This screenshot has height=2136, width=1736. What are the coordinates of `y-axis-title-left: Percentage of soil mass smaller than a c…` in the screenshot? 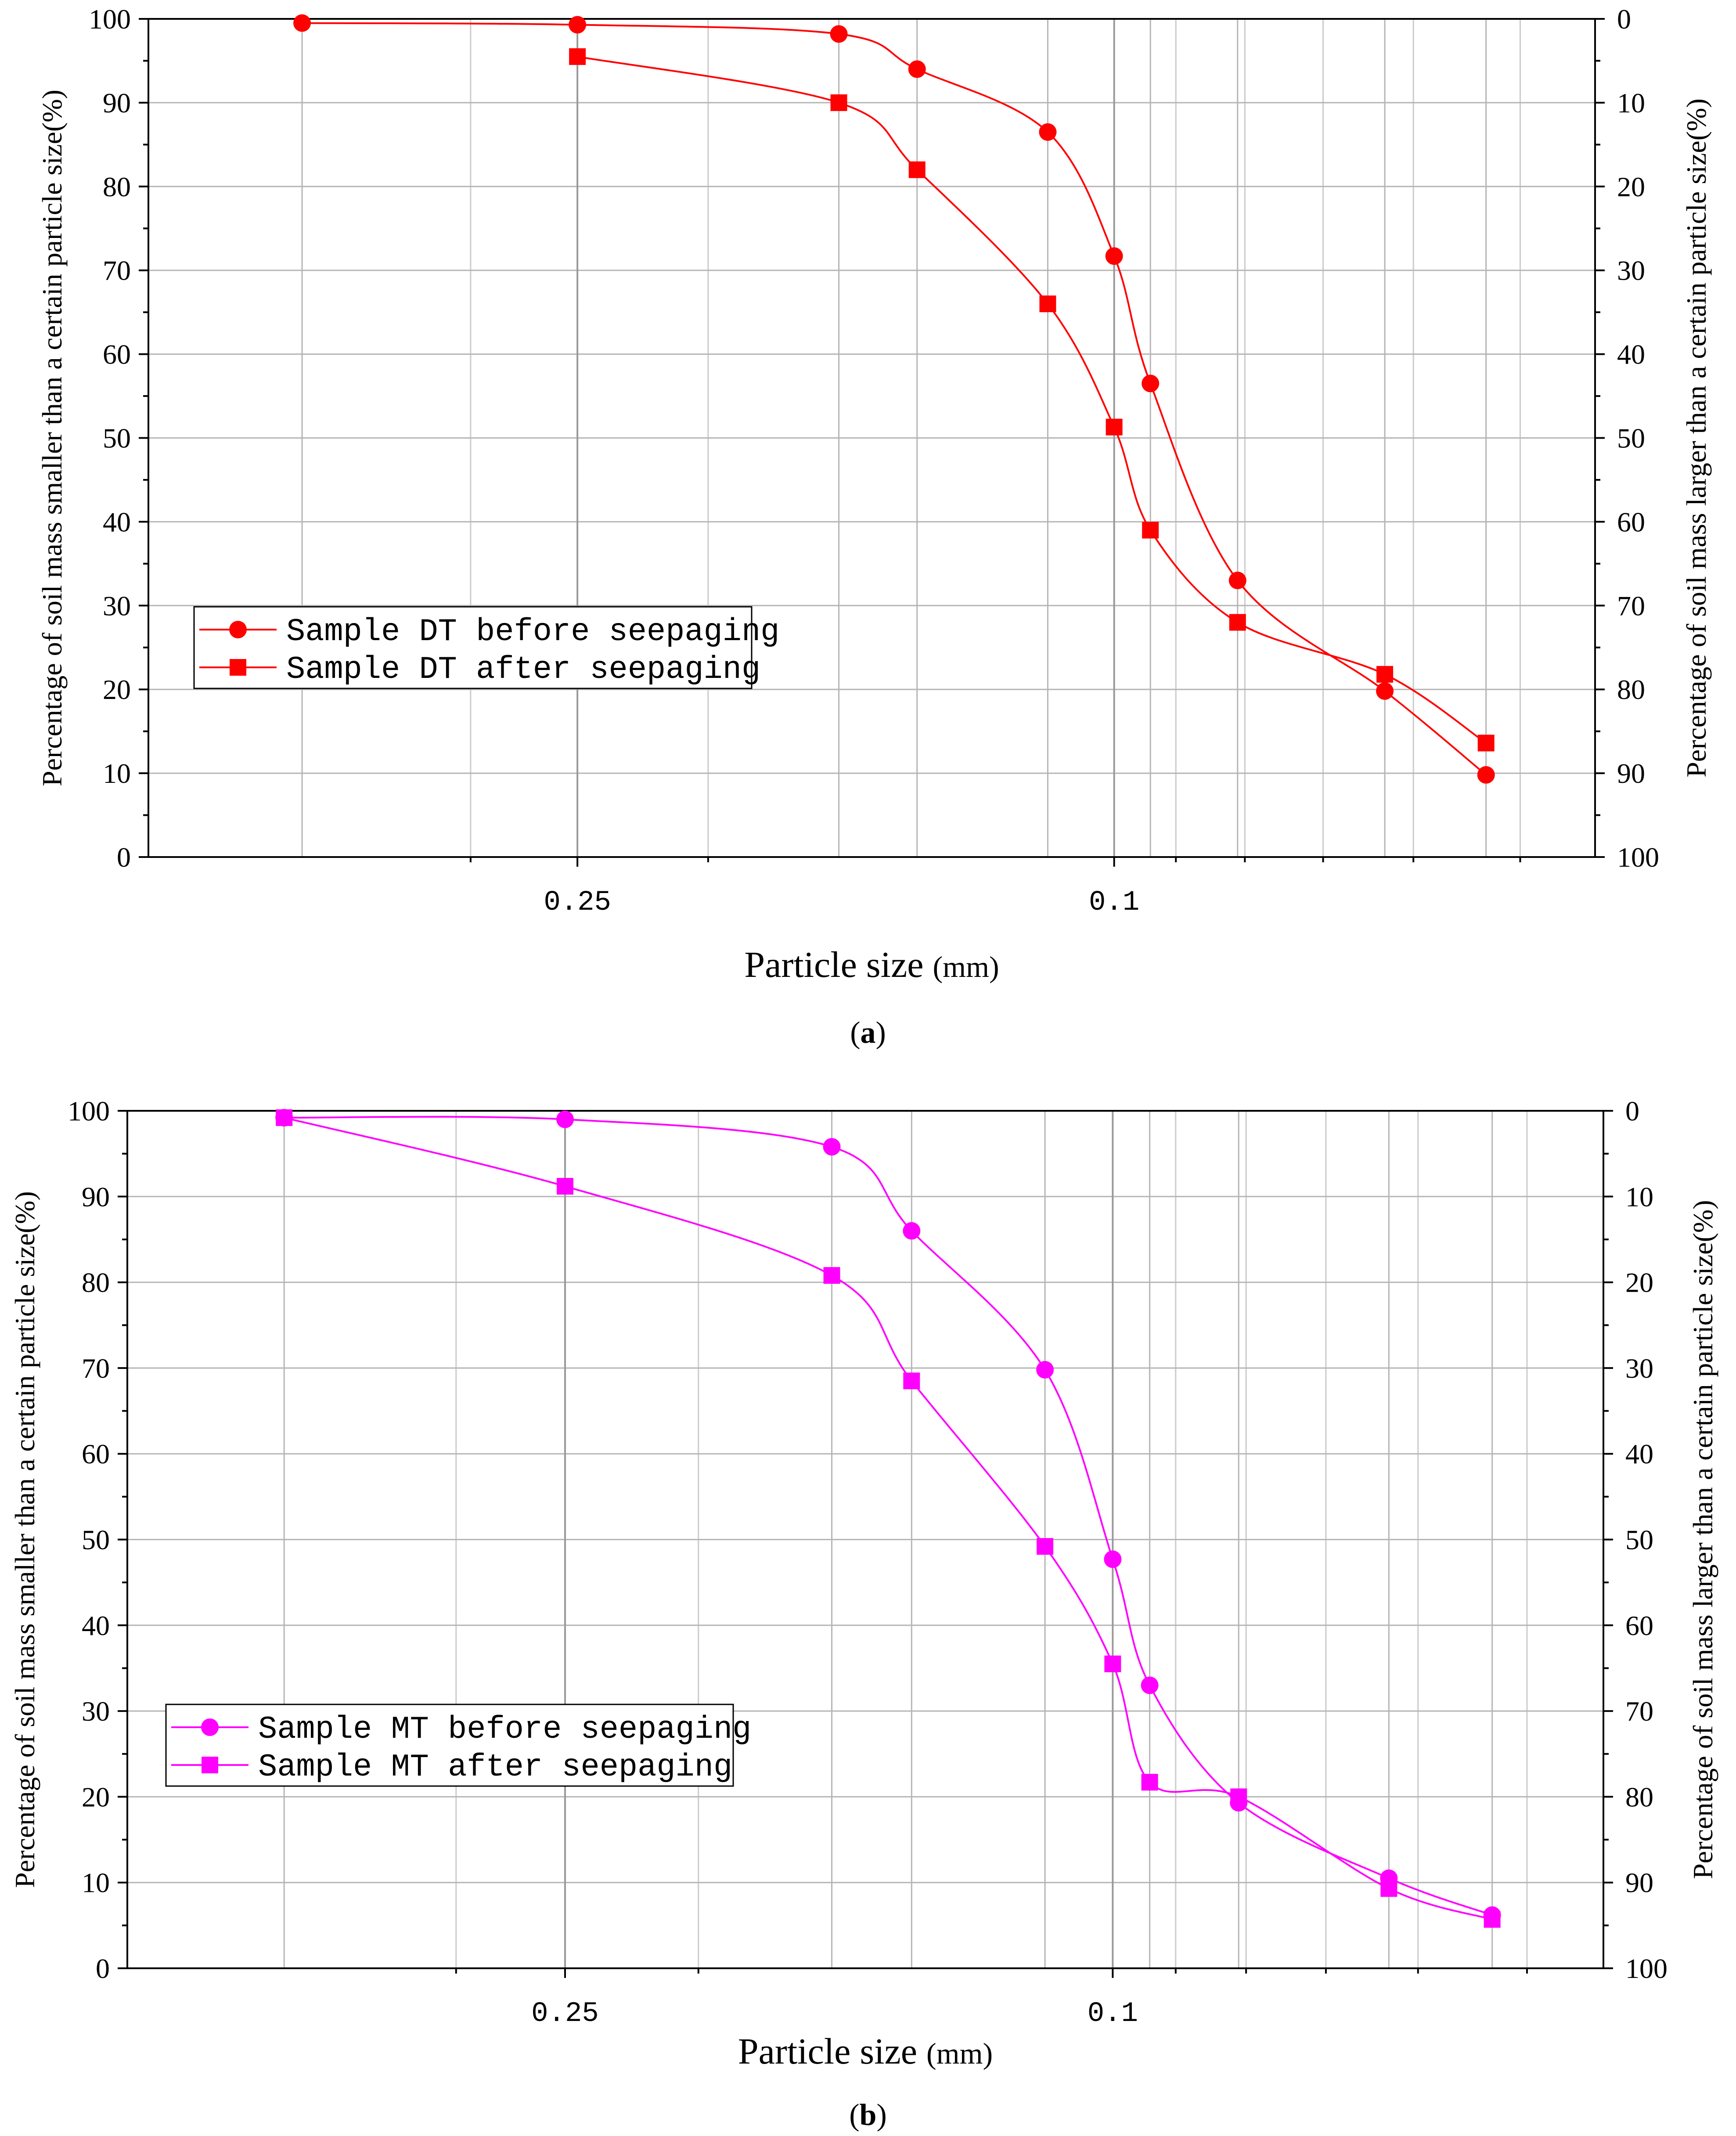 It's located at (24, 1540).